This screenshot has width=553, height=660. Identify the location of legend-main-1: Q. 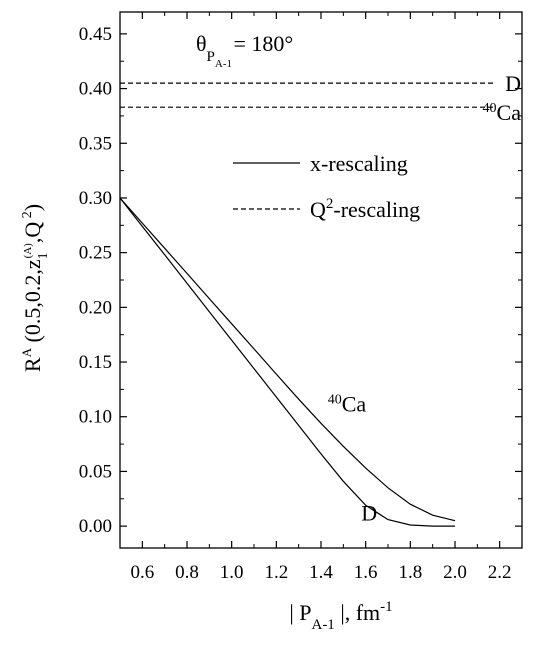
(318, 209).